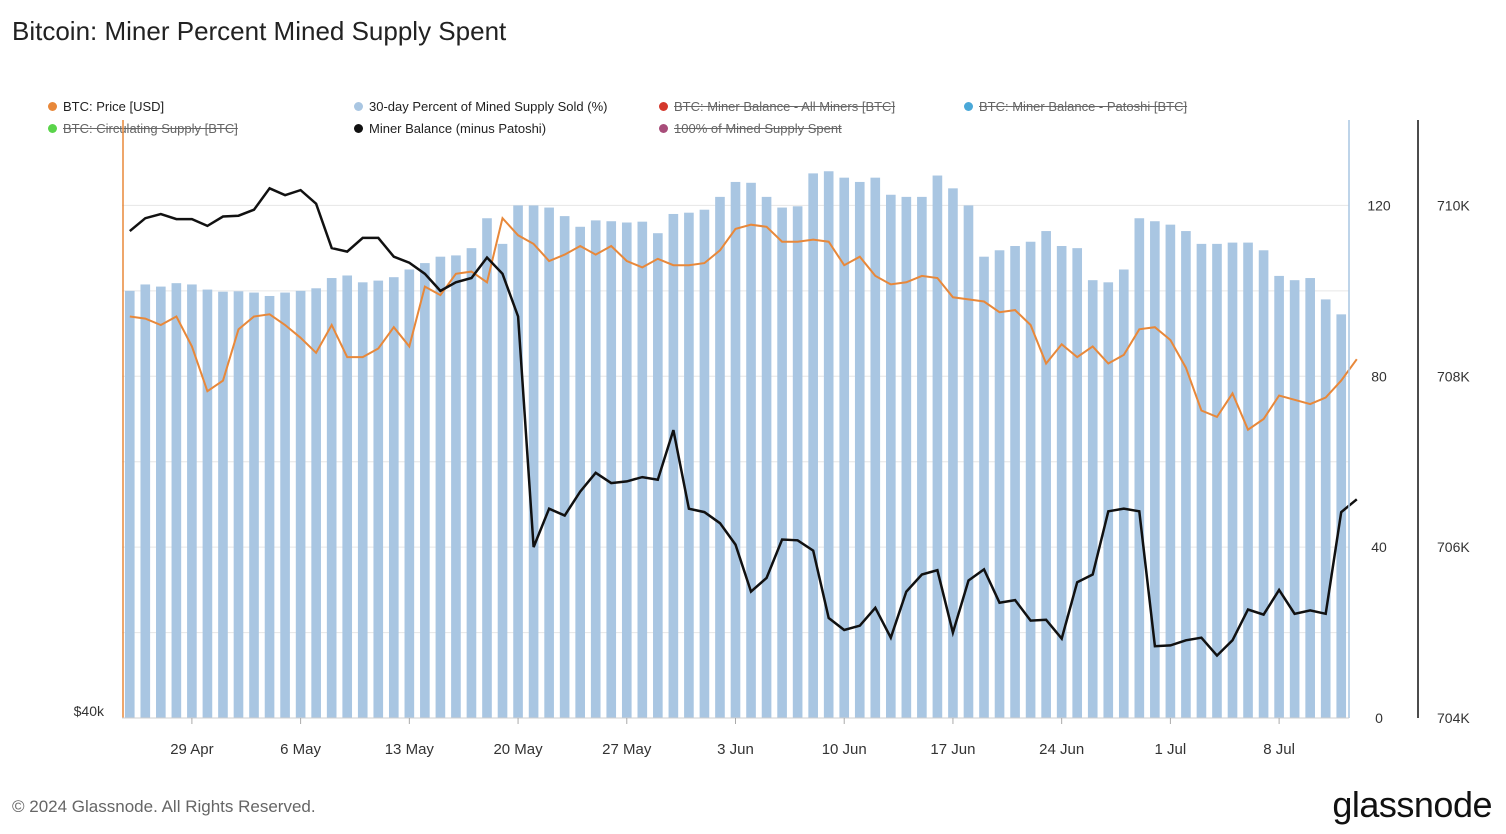  Describe the element at coordinates (735, 749) in the screenshot. I see `x-axis-tick-label: 3 Jun` at that location.